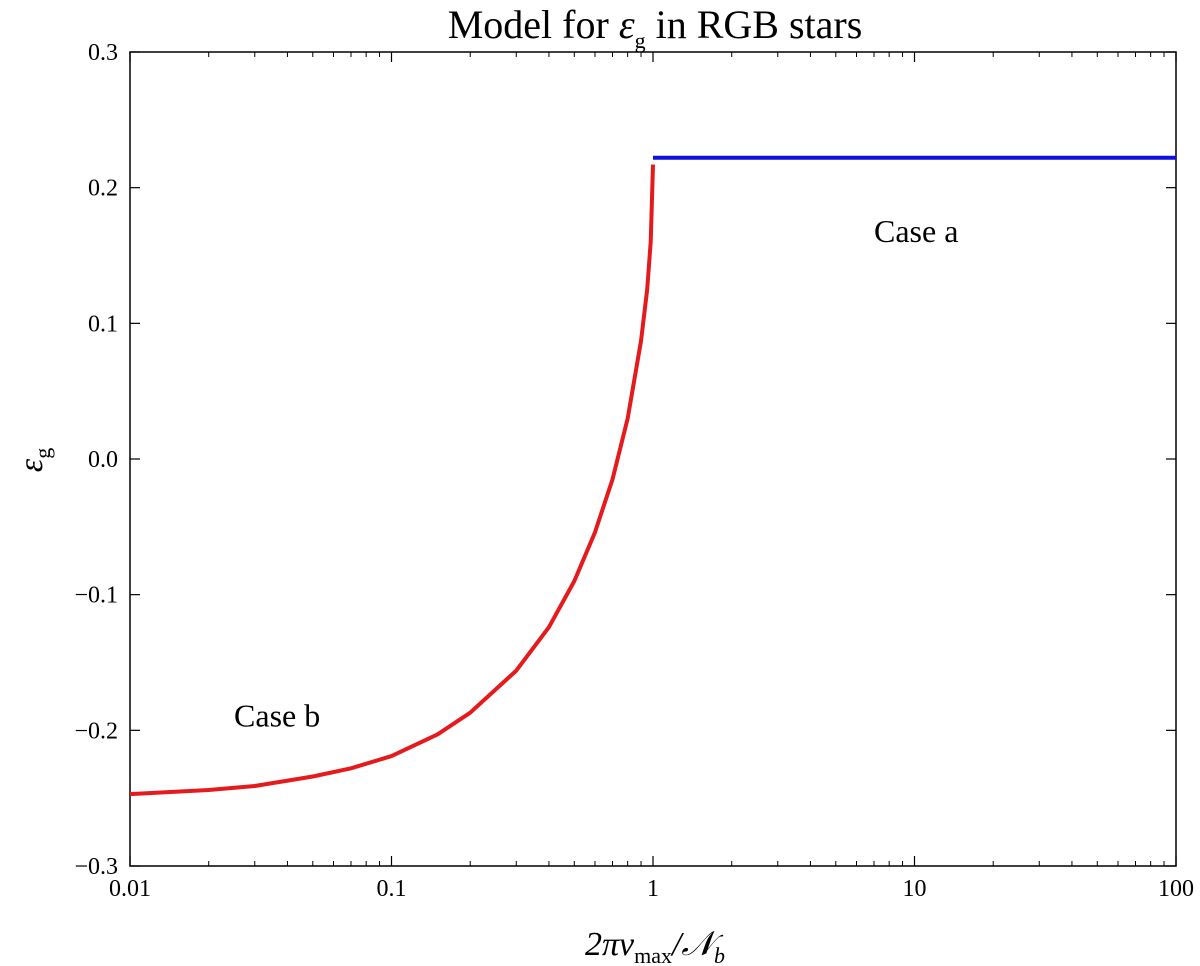  What do you see at coordinates (96, 596) in the screenshot?
I see `y-tick-label: −0.1` at bounding box center [96, 596].